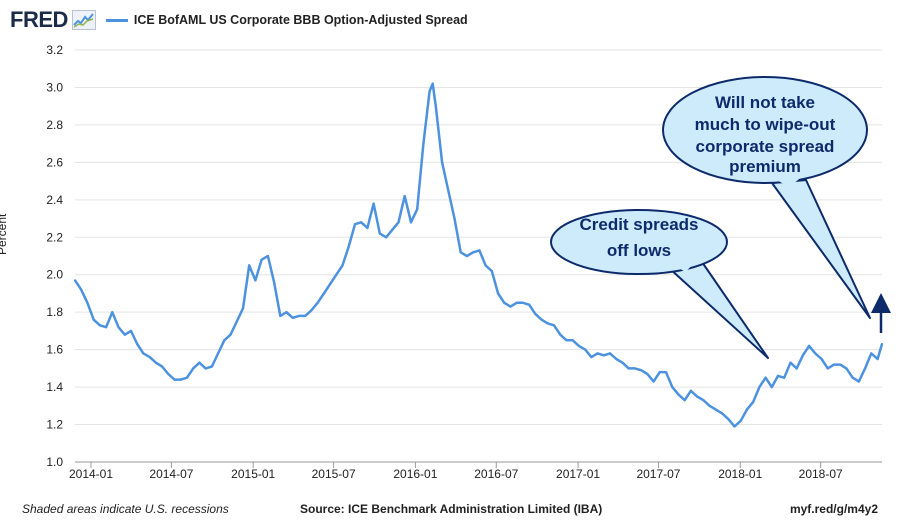 The height and width of the screenshot is (520, 900). What do you see at coordinates (54, 200) in the screenshot?
I see `y-tick-label: 2.4` at bounding box center [54, 200].